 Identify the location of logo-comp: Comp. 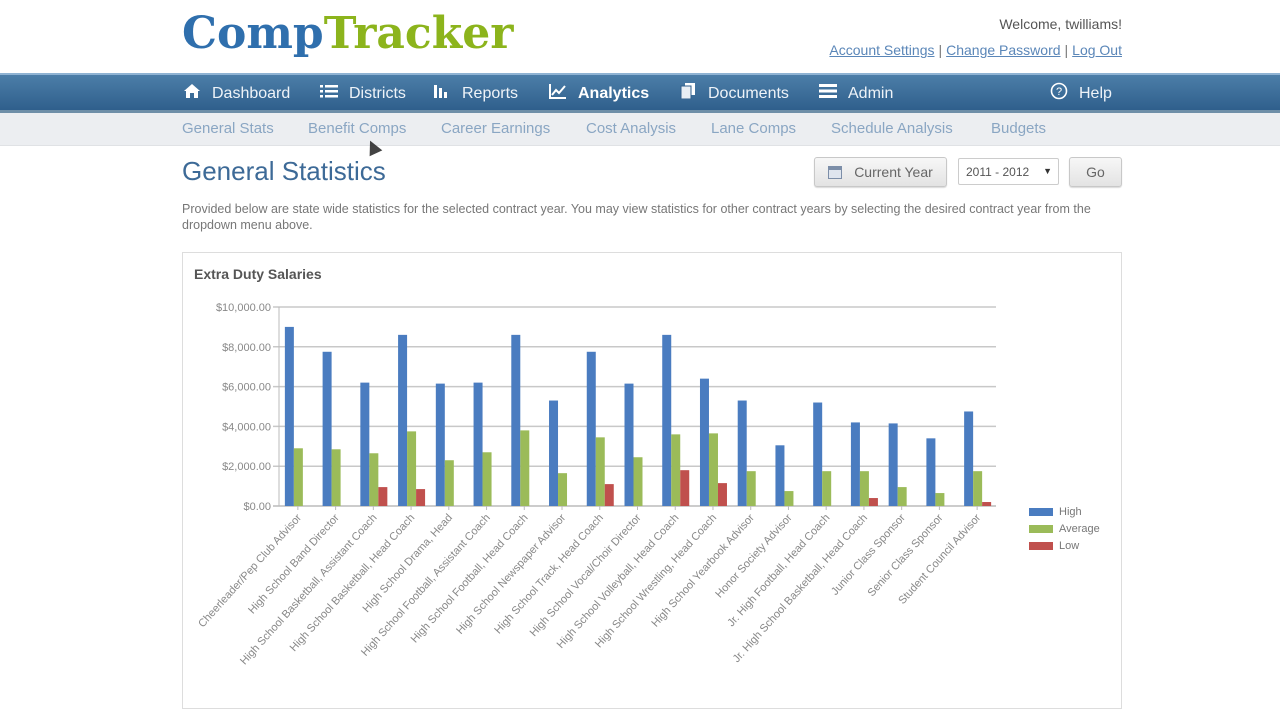
(253, 33).